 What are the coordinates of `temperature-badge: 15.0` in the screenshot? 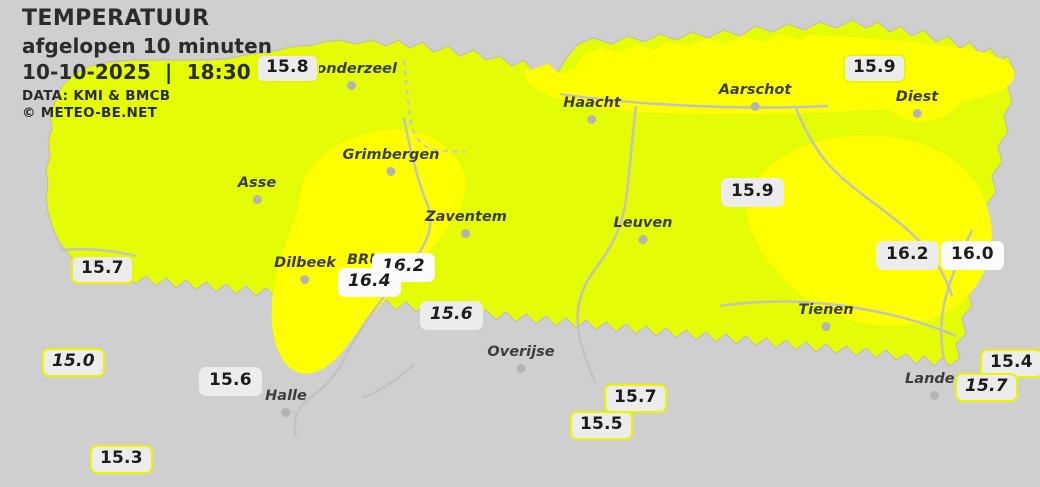 It's located at (73, 362).